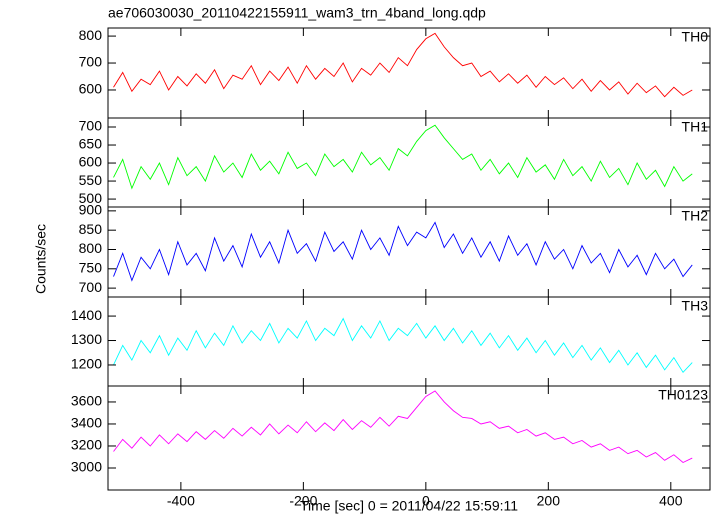 This screenshot has width=717, height=516. Describe the element at coordinates (91, 268) in the screenshot. I see `y-tick-label: 750` at that location.